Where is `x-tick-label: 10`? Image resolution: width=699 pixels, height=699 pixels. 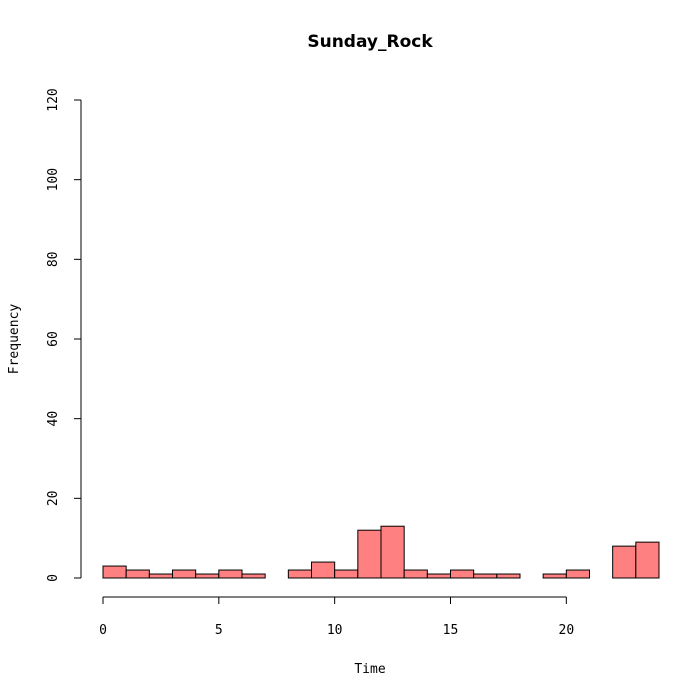
x-tick-label: 10 is located at coordinates (335, 630).